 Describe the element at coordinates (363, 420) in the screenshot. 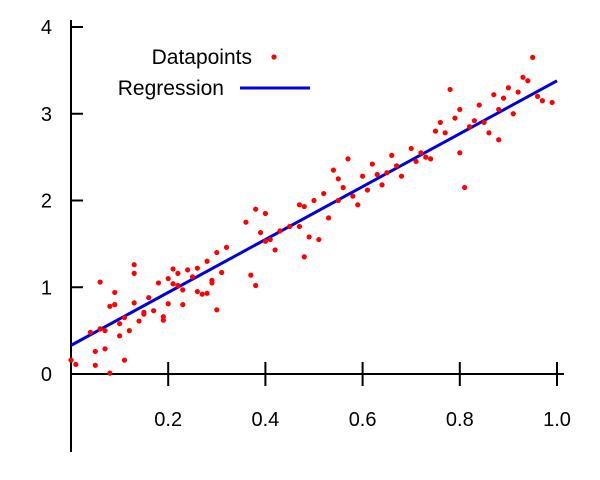

I see `x-tick-label: 0.6` at that location.